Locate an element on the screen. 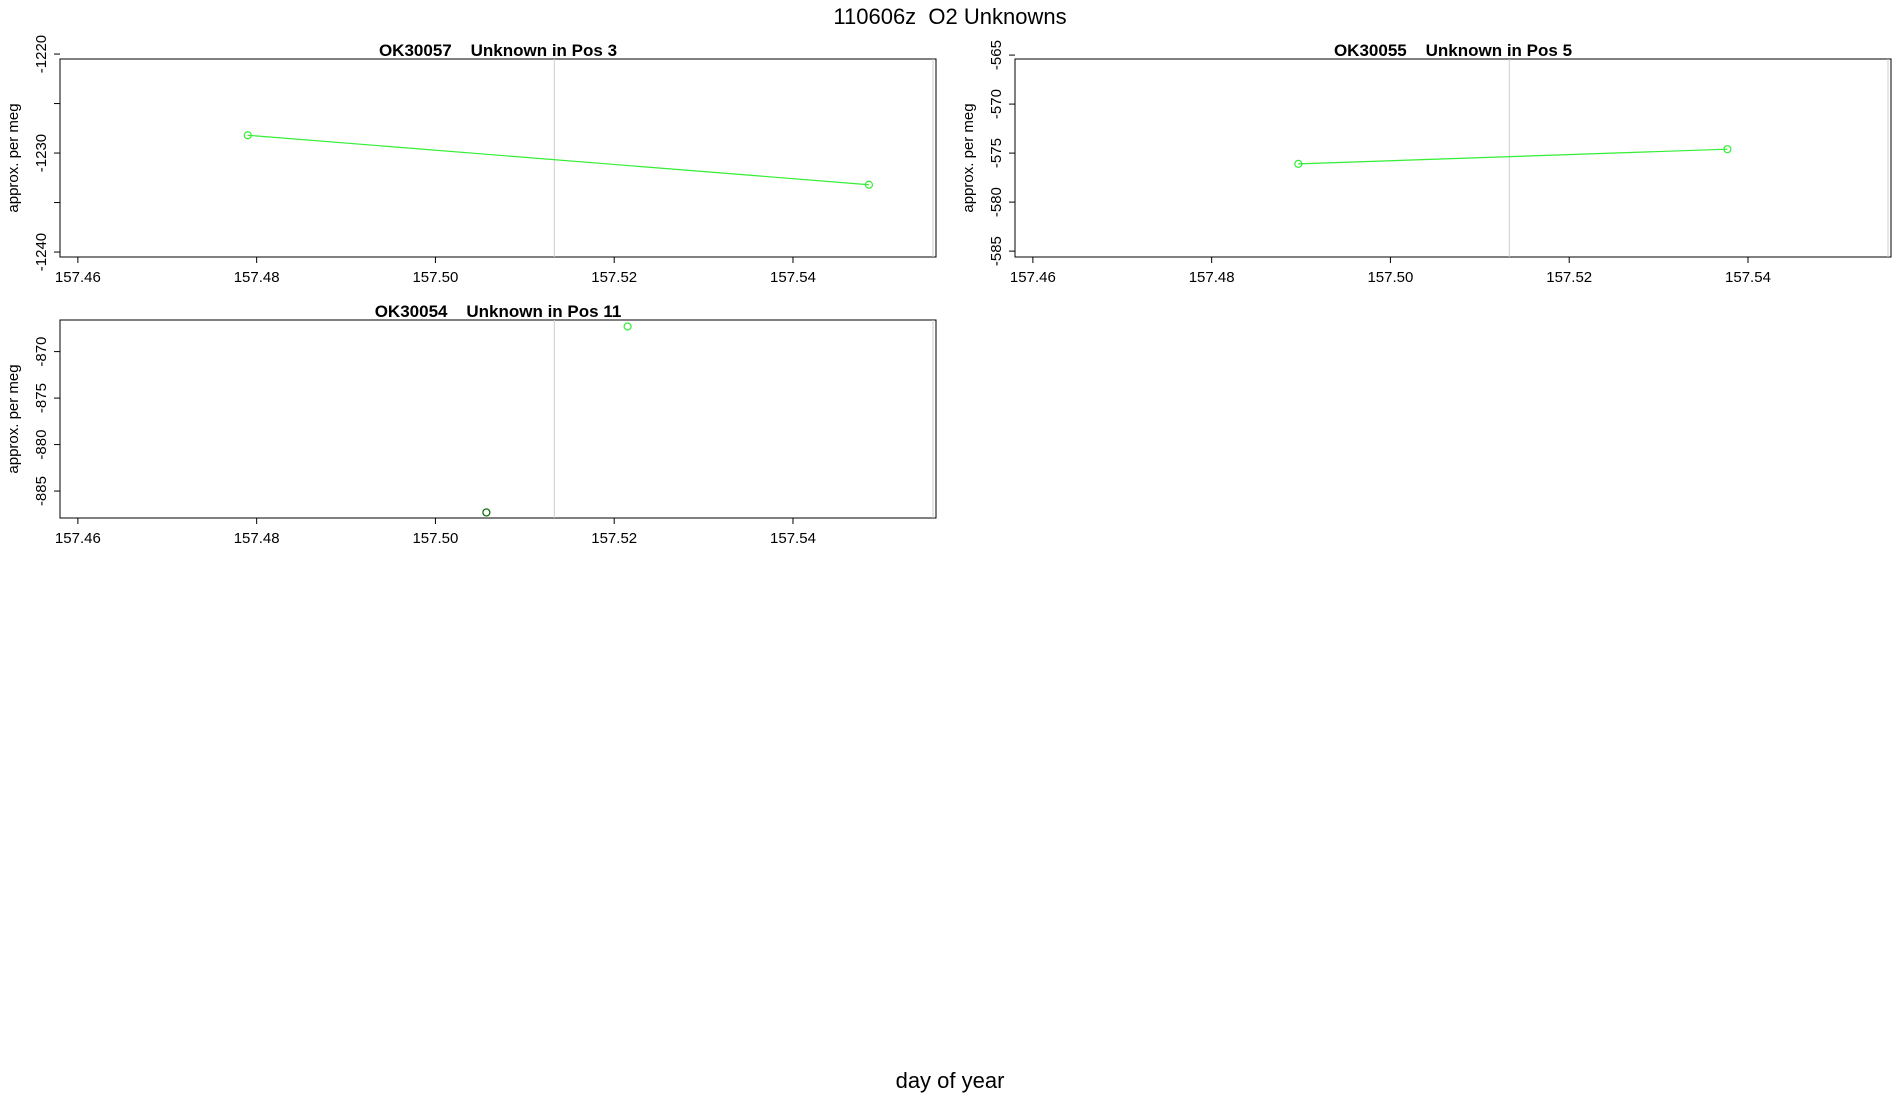  panel-title: OK30055 Unknown in Pos 5 is located at coordinates (1453, 50).